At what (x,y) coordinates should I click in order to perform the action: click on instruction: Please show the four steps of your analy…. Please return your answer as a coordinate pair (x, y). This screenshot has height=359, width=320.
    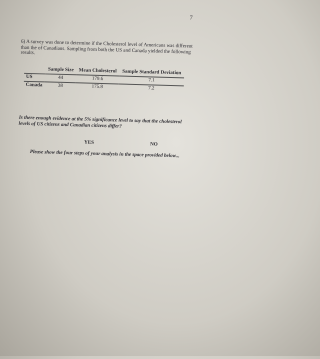
    Looking at the image, I should click on (104, 155).